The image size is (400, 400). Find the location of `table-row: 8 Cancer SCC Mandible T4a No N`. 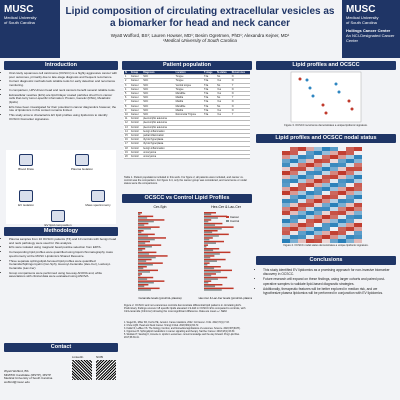

table-row: 8 Cancer SCC Mandible T4a No N is located at coordinates (187, 106).